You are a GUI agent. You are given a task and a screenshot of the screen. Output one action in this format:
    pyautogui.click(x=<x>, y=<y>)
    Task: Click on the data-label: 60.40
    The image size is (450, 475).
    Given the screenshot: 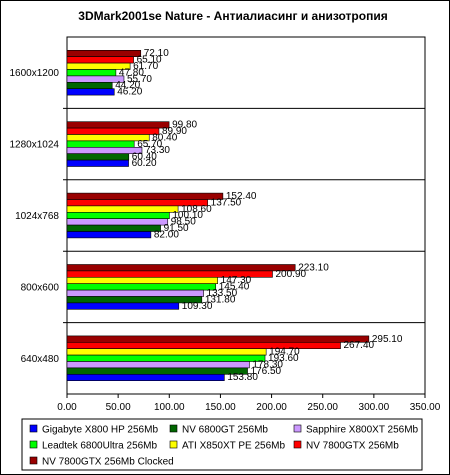 What is the action you would take?
    pyautogui.click(x=144, y=157)
    